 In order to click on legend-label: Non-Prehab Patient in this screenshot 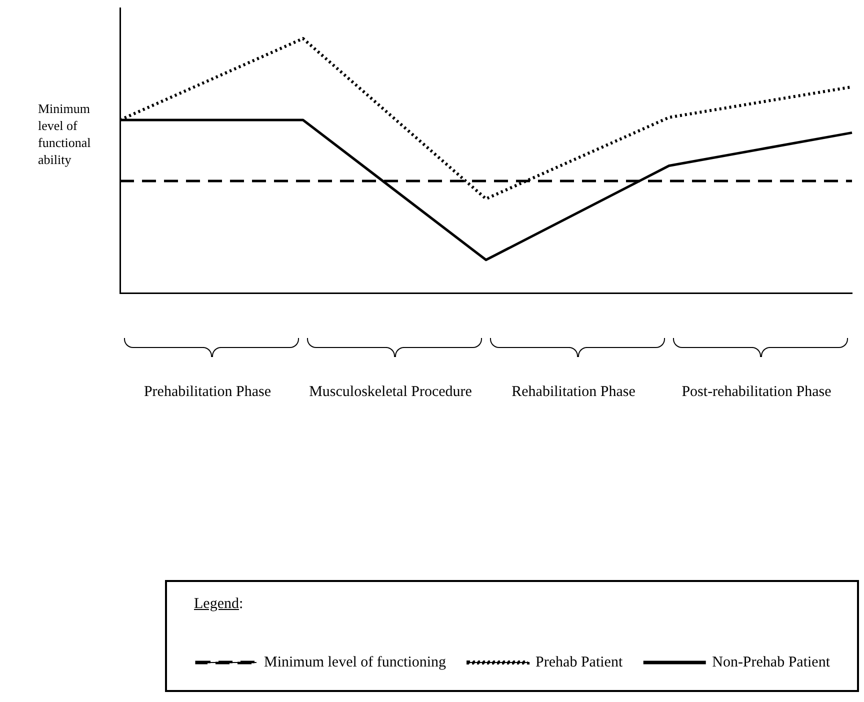, I will do `click(771, 662)`.